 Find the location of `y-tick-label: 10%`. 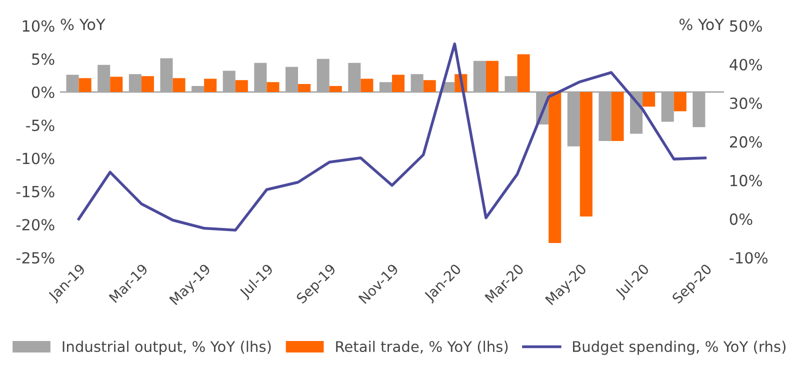

y-tick-label: 10% is located at coordinates (38, 26).